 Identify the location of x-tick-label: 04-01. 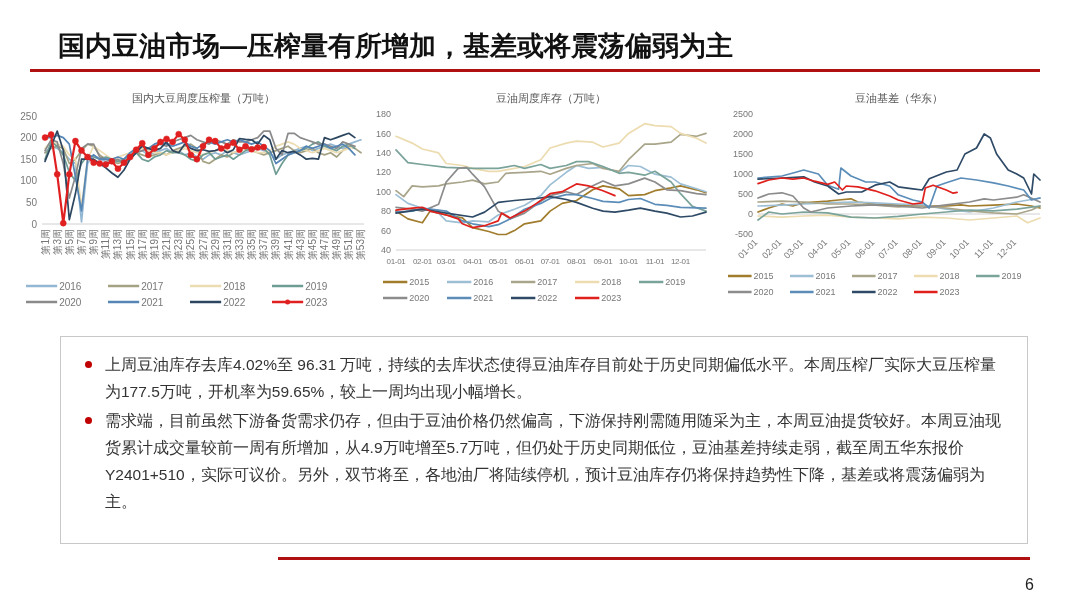
(473, 261).